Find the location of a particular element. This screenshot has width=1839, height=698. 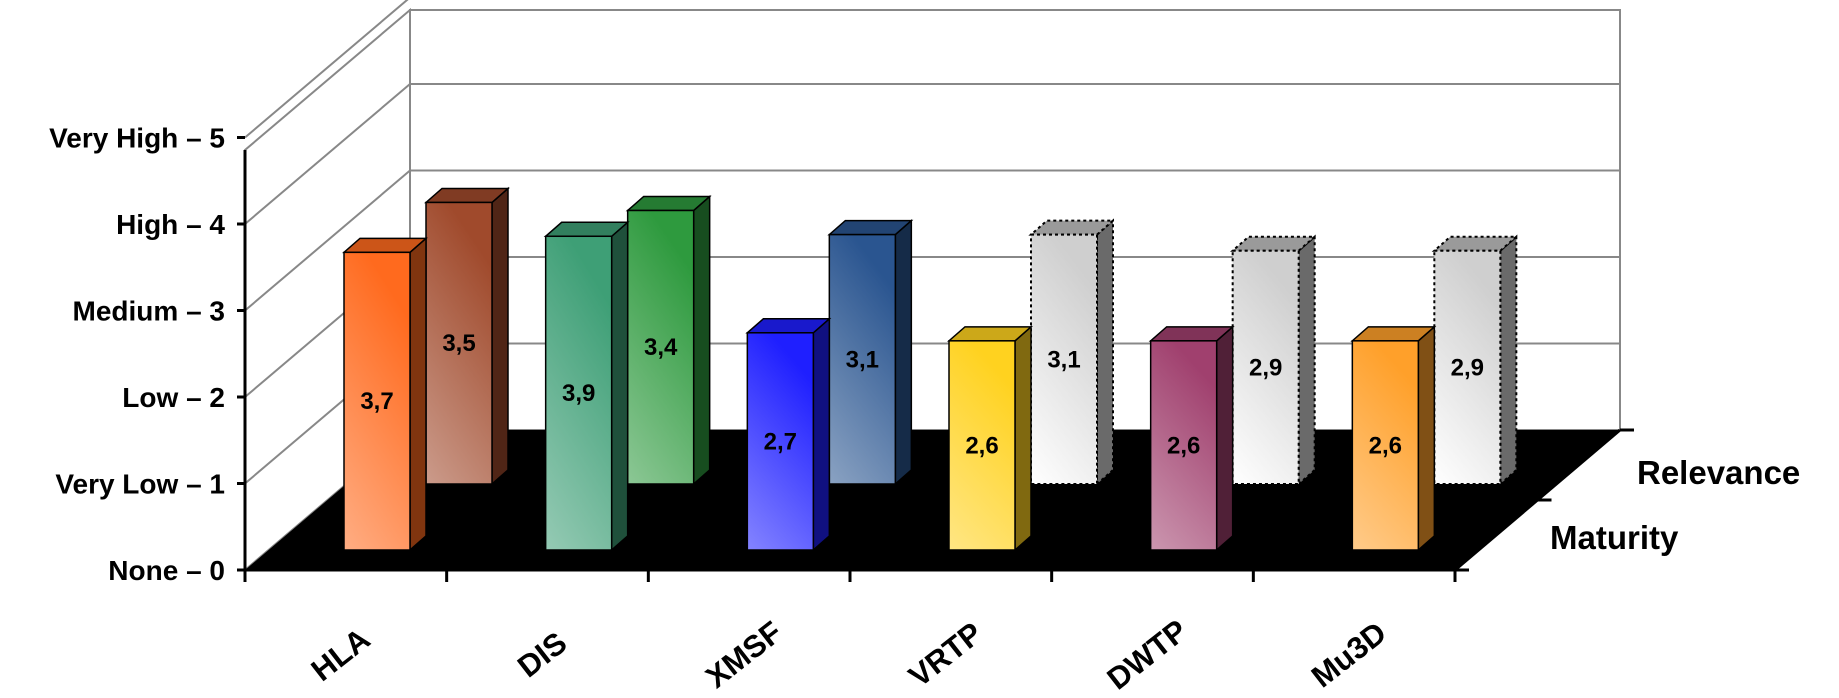

bar-relevance-hla-value-label: 3,5 is located at coordinates (458, 343).